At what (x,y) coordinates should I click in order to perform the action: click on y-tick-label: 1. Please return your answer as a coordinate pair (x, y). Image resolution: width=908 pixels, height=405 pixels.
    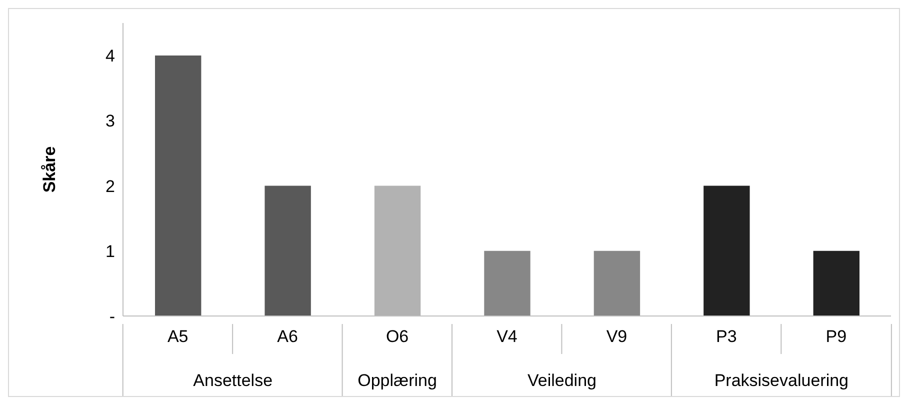
    Looking at the image, I should click on (110, 251).